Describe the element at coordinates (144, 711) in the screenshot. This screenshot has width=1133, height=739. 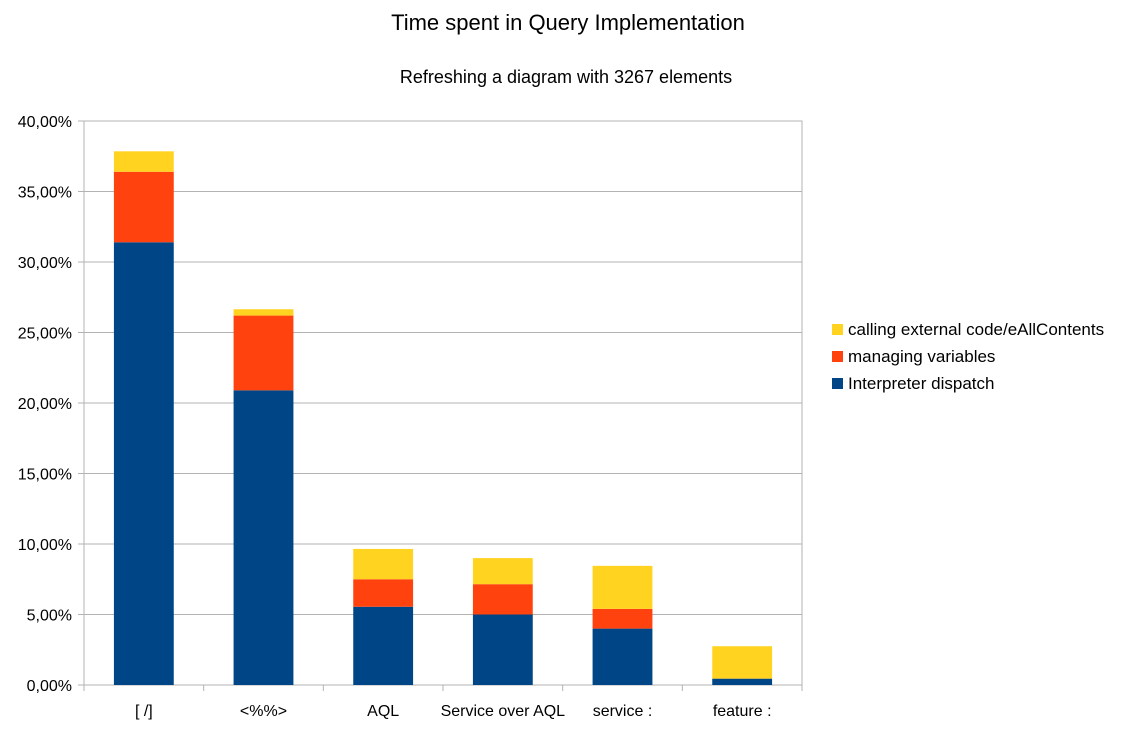
I see `x-tick-label: [ /]` at that location.